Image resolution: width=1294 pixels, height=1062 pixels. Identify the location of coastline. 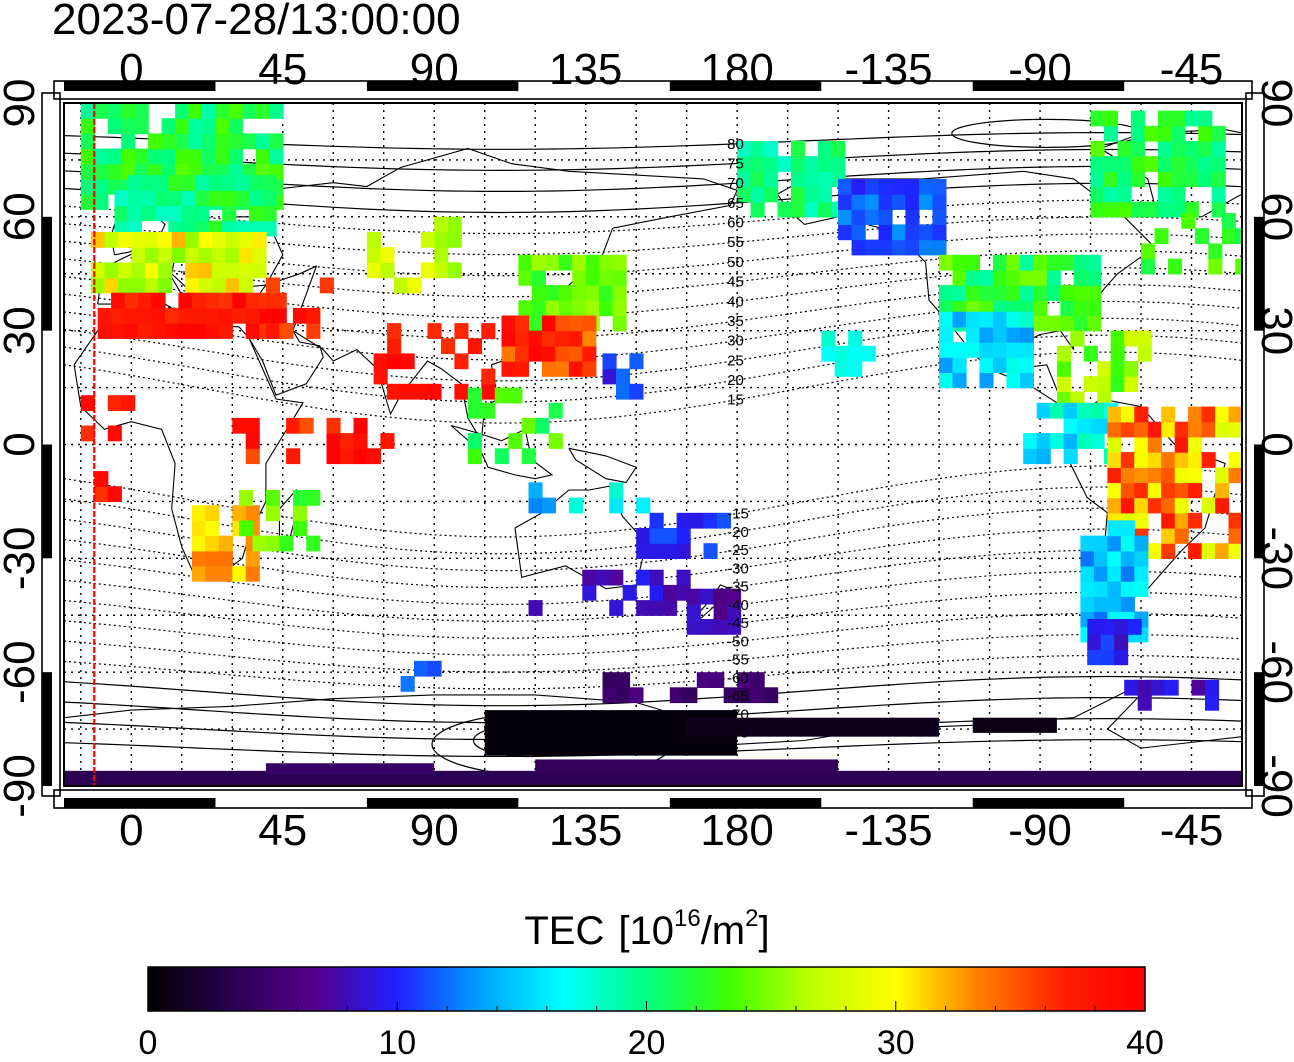
(653, 717).